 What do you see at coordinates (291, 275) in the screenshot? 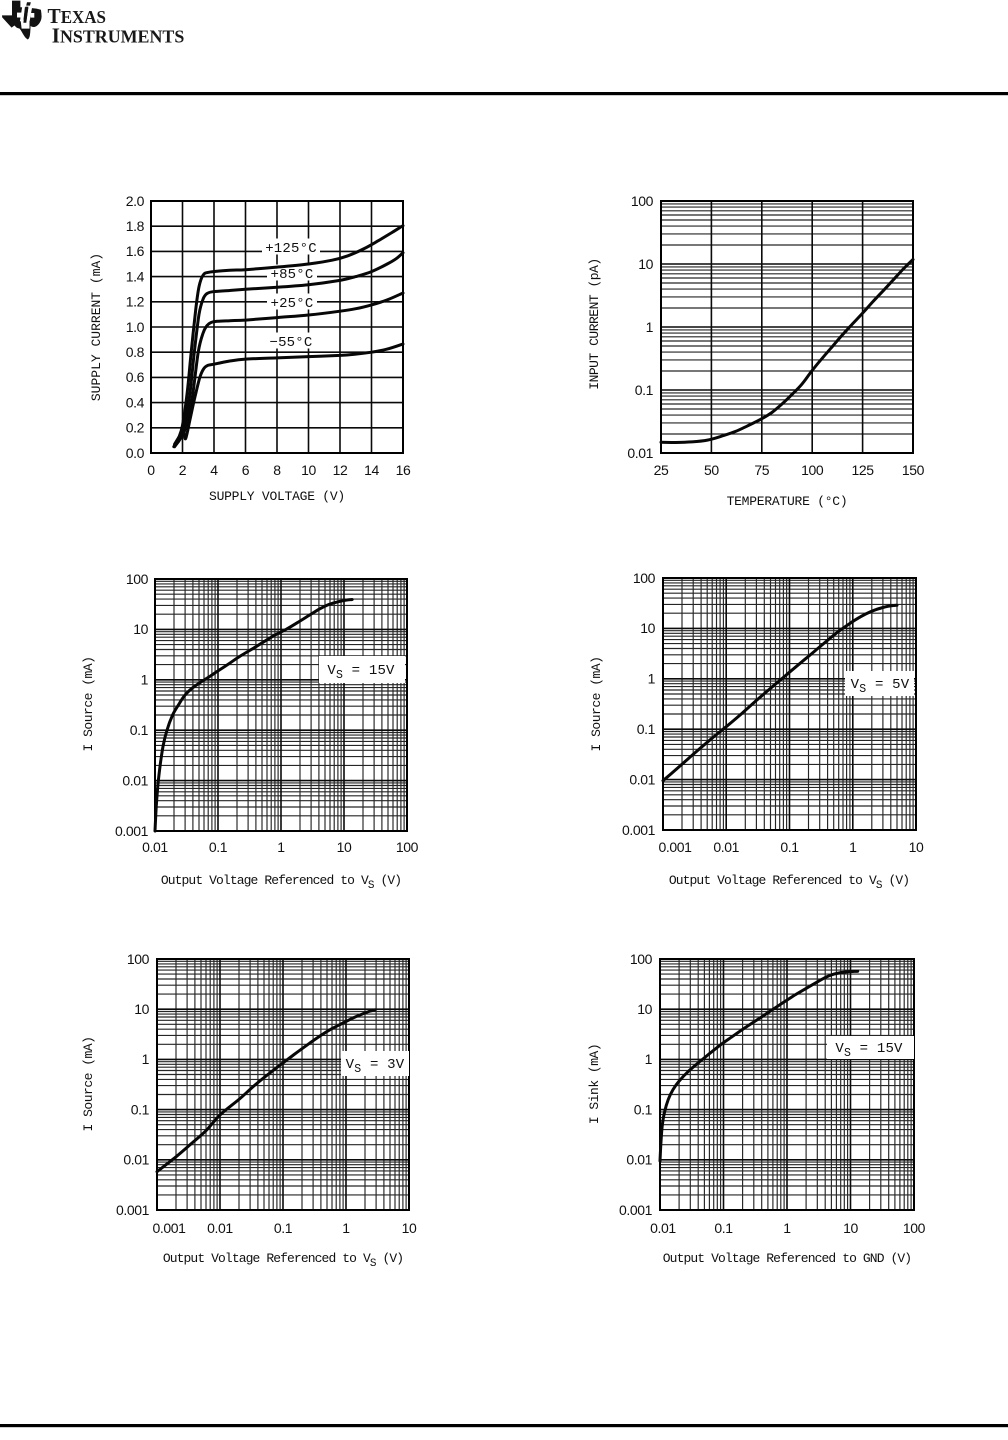
I see `svg-text: +85°C` at bounding box center [291, 275].